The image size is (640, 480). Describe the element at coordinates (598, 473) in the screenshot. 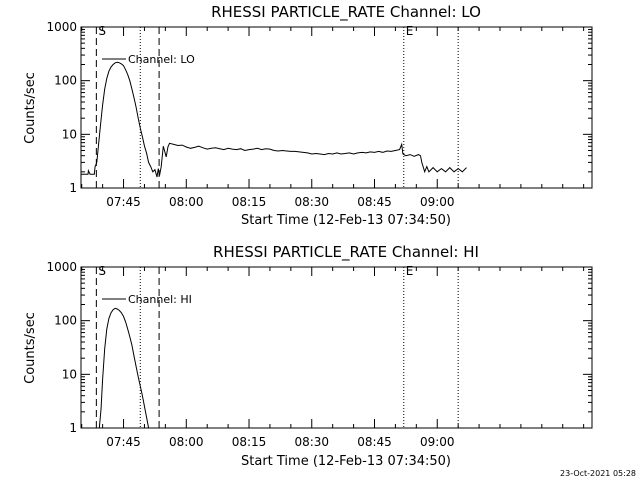

I see `timestamp: 23-Oct-2021 05:28` at that location.